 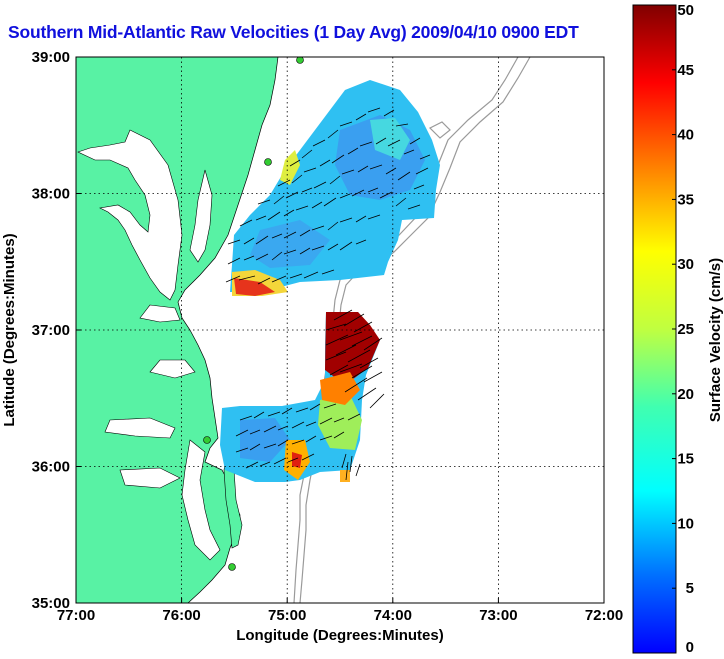 What do you see at coordinates (393, 615) in the screenshot?
I see `x-tick-label: 74:00` at bounding box center [393, 615].